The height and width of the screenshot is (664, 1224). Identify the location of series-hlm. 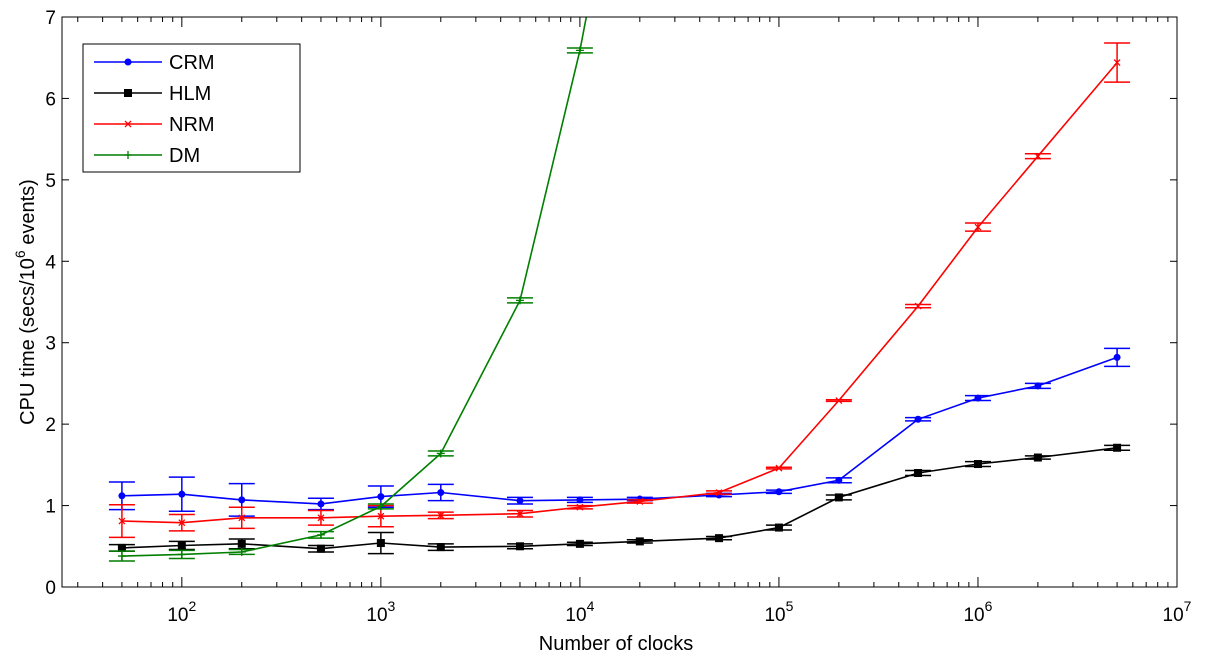
(619, 499).